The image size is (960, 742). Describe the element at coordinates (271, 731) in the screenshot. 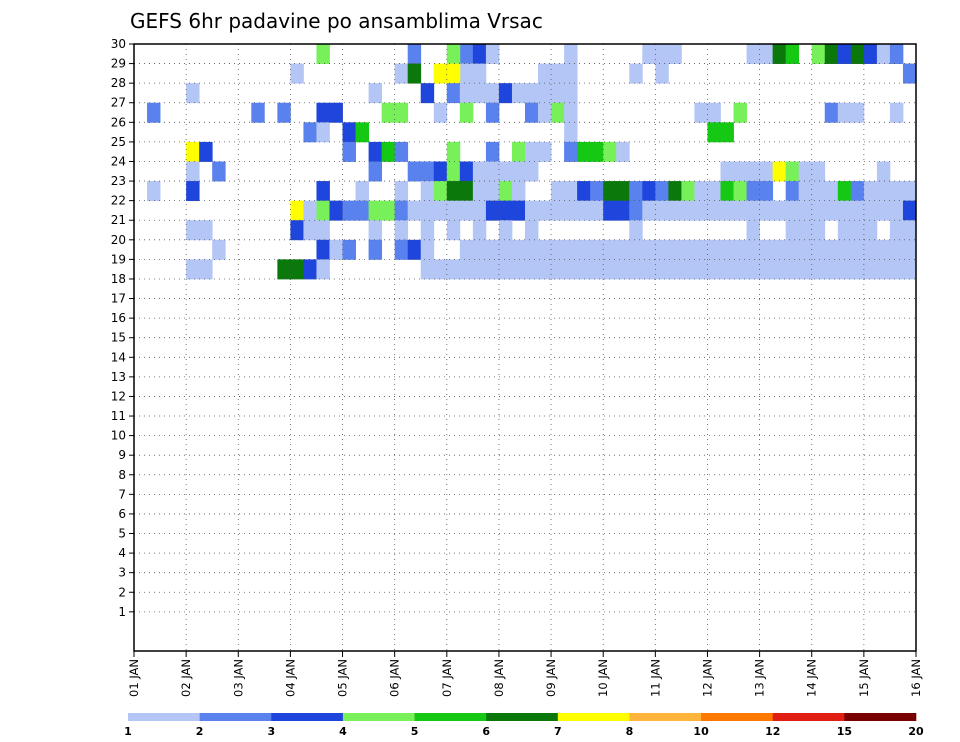

I see `colorbar-label-3: 3` at that location.